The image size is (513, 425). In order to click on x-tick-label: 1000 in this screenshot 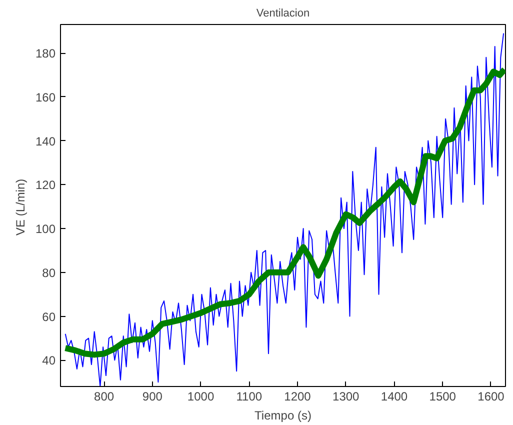, I will do `click(200, 397)`.